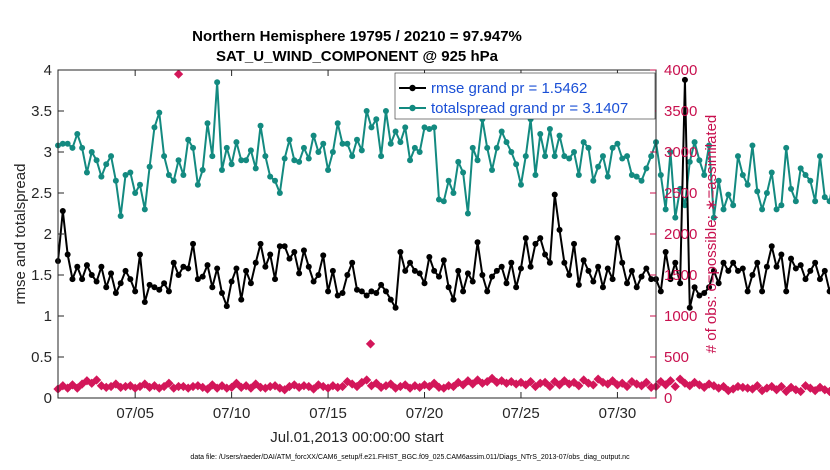 The width and height of the screenshot is (830, 470). I want to click on y-left-tick-label: 1.5, so click(41, 275).